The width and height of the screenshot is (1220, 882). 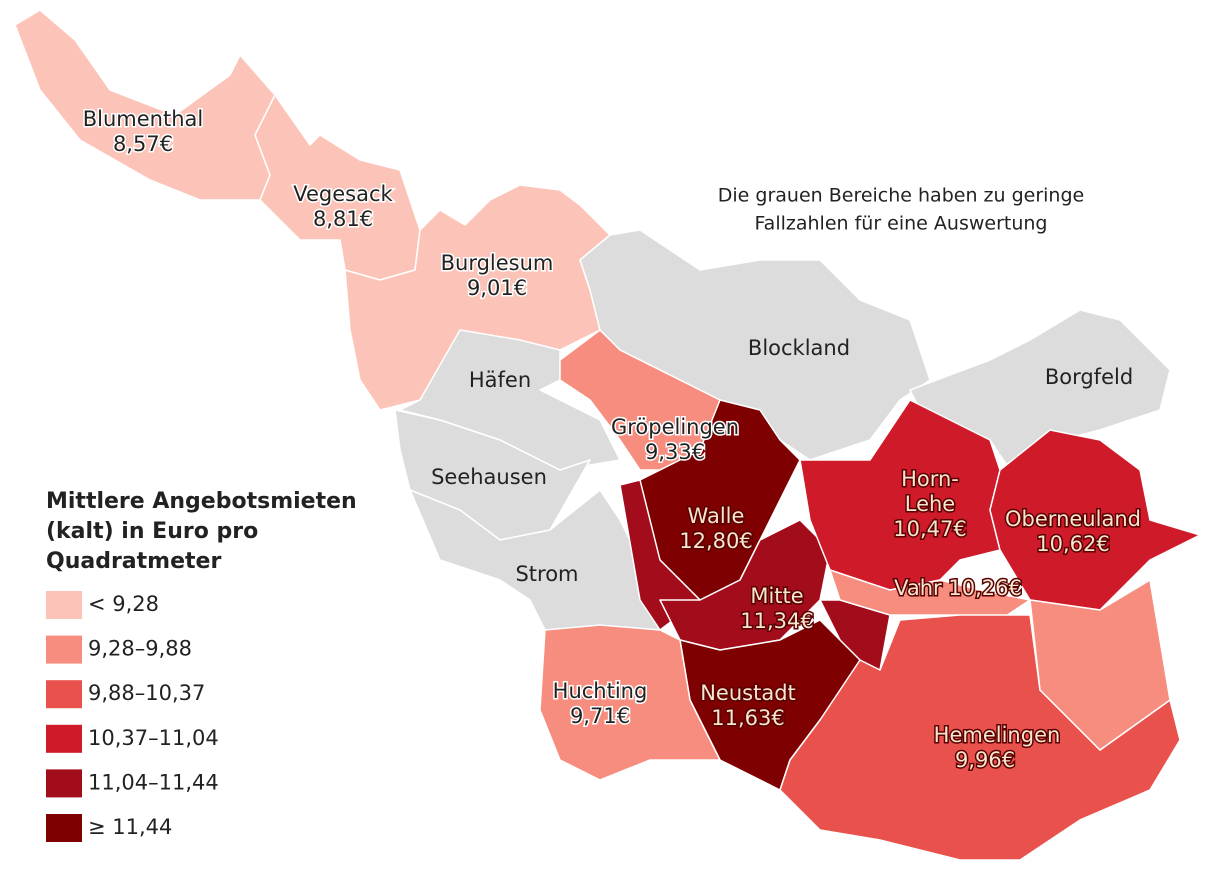 What do you see at coordinates (799, 348) in the screenshot?
I see `gray-area-name: Blockland` at bounding box center [799, 348].